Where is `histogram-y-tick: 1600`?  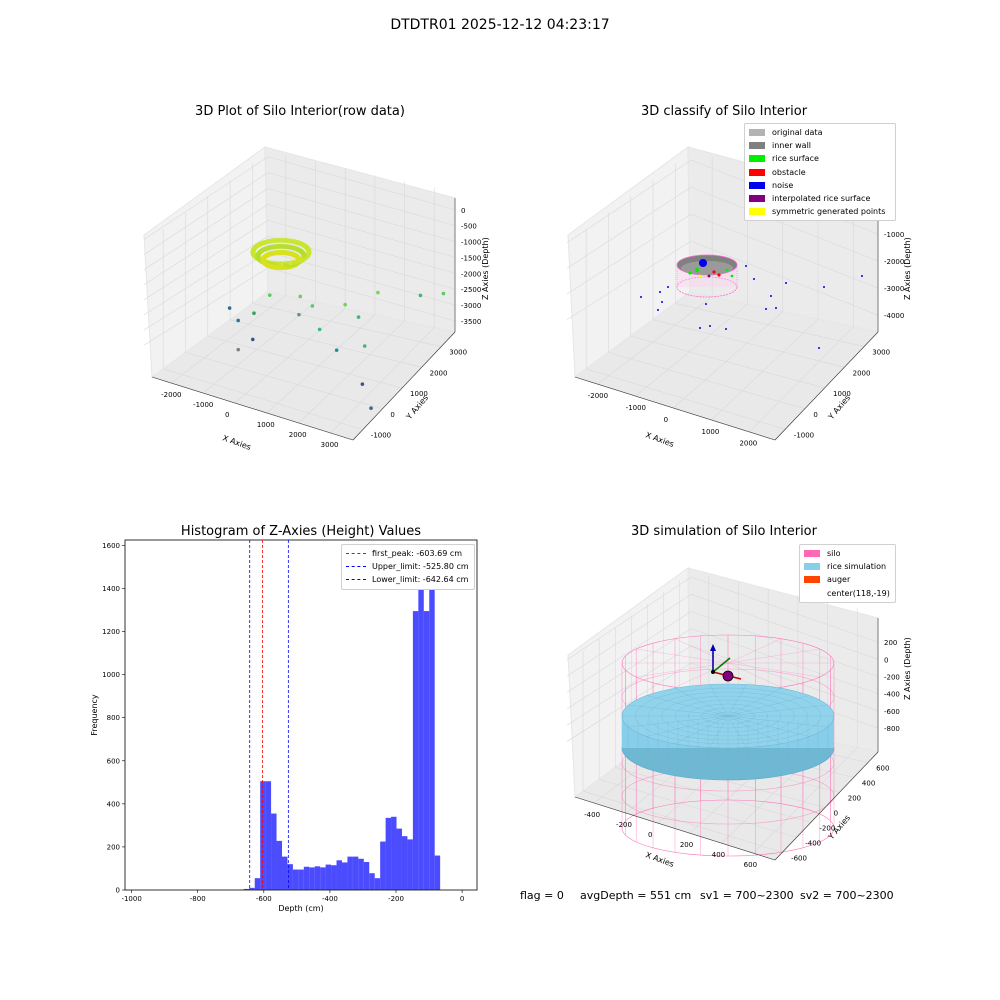
histogram-y-tick: 1600 is located at coordinates (111, 546).